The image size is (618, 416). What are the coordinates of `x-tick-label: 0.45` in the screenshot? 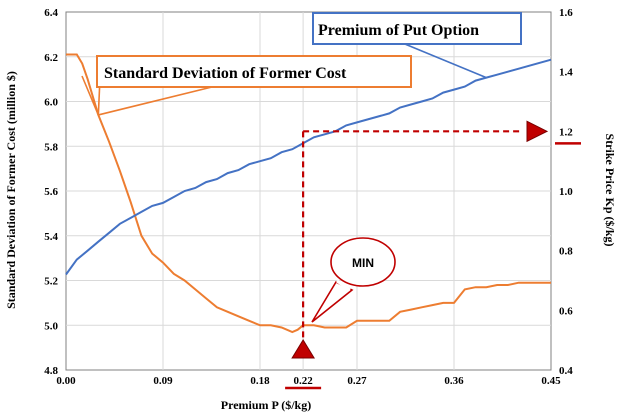 It's located at (551, 381).